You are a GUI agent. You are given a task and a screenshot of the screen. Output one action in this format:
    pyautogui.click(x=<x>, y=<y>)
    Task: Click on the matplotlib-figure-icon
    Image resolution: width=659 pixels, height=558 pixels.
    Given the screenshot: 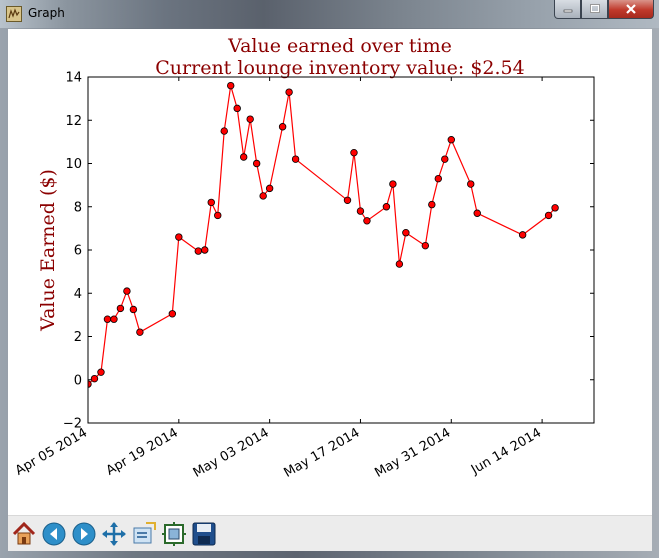 What is the action you would take?
    pyautogui.click(x=14, y=14)
    